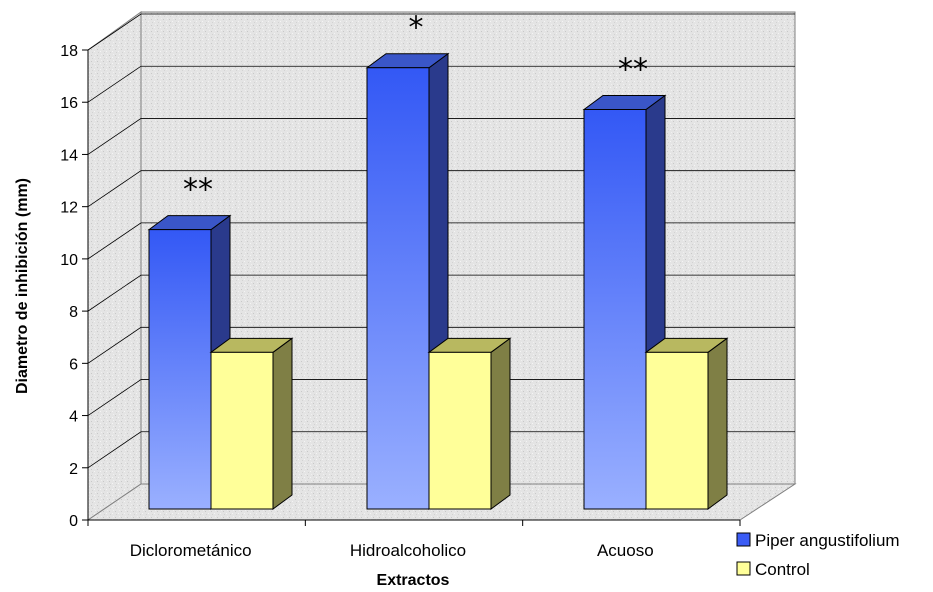 Image resolution: width=933 pixels, height=592 pixels. What do you see at coordinates (782, 569) in the screenshot?
I see `legend-label: Control` at bounding box center [782, 569].